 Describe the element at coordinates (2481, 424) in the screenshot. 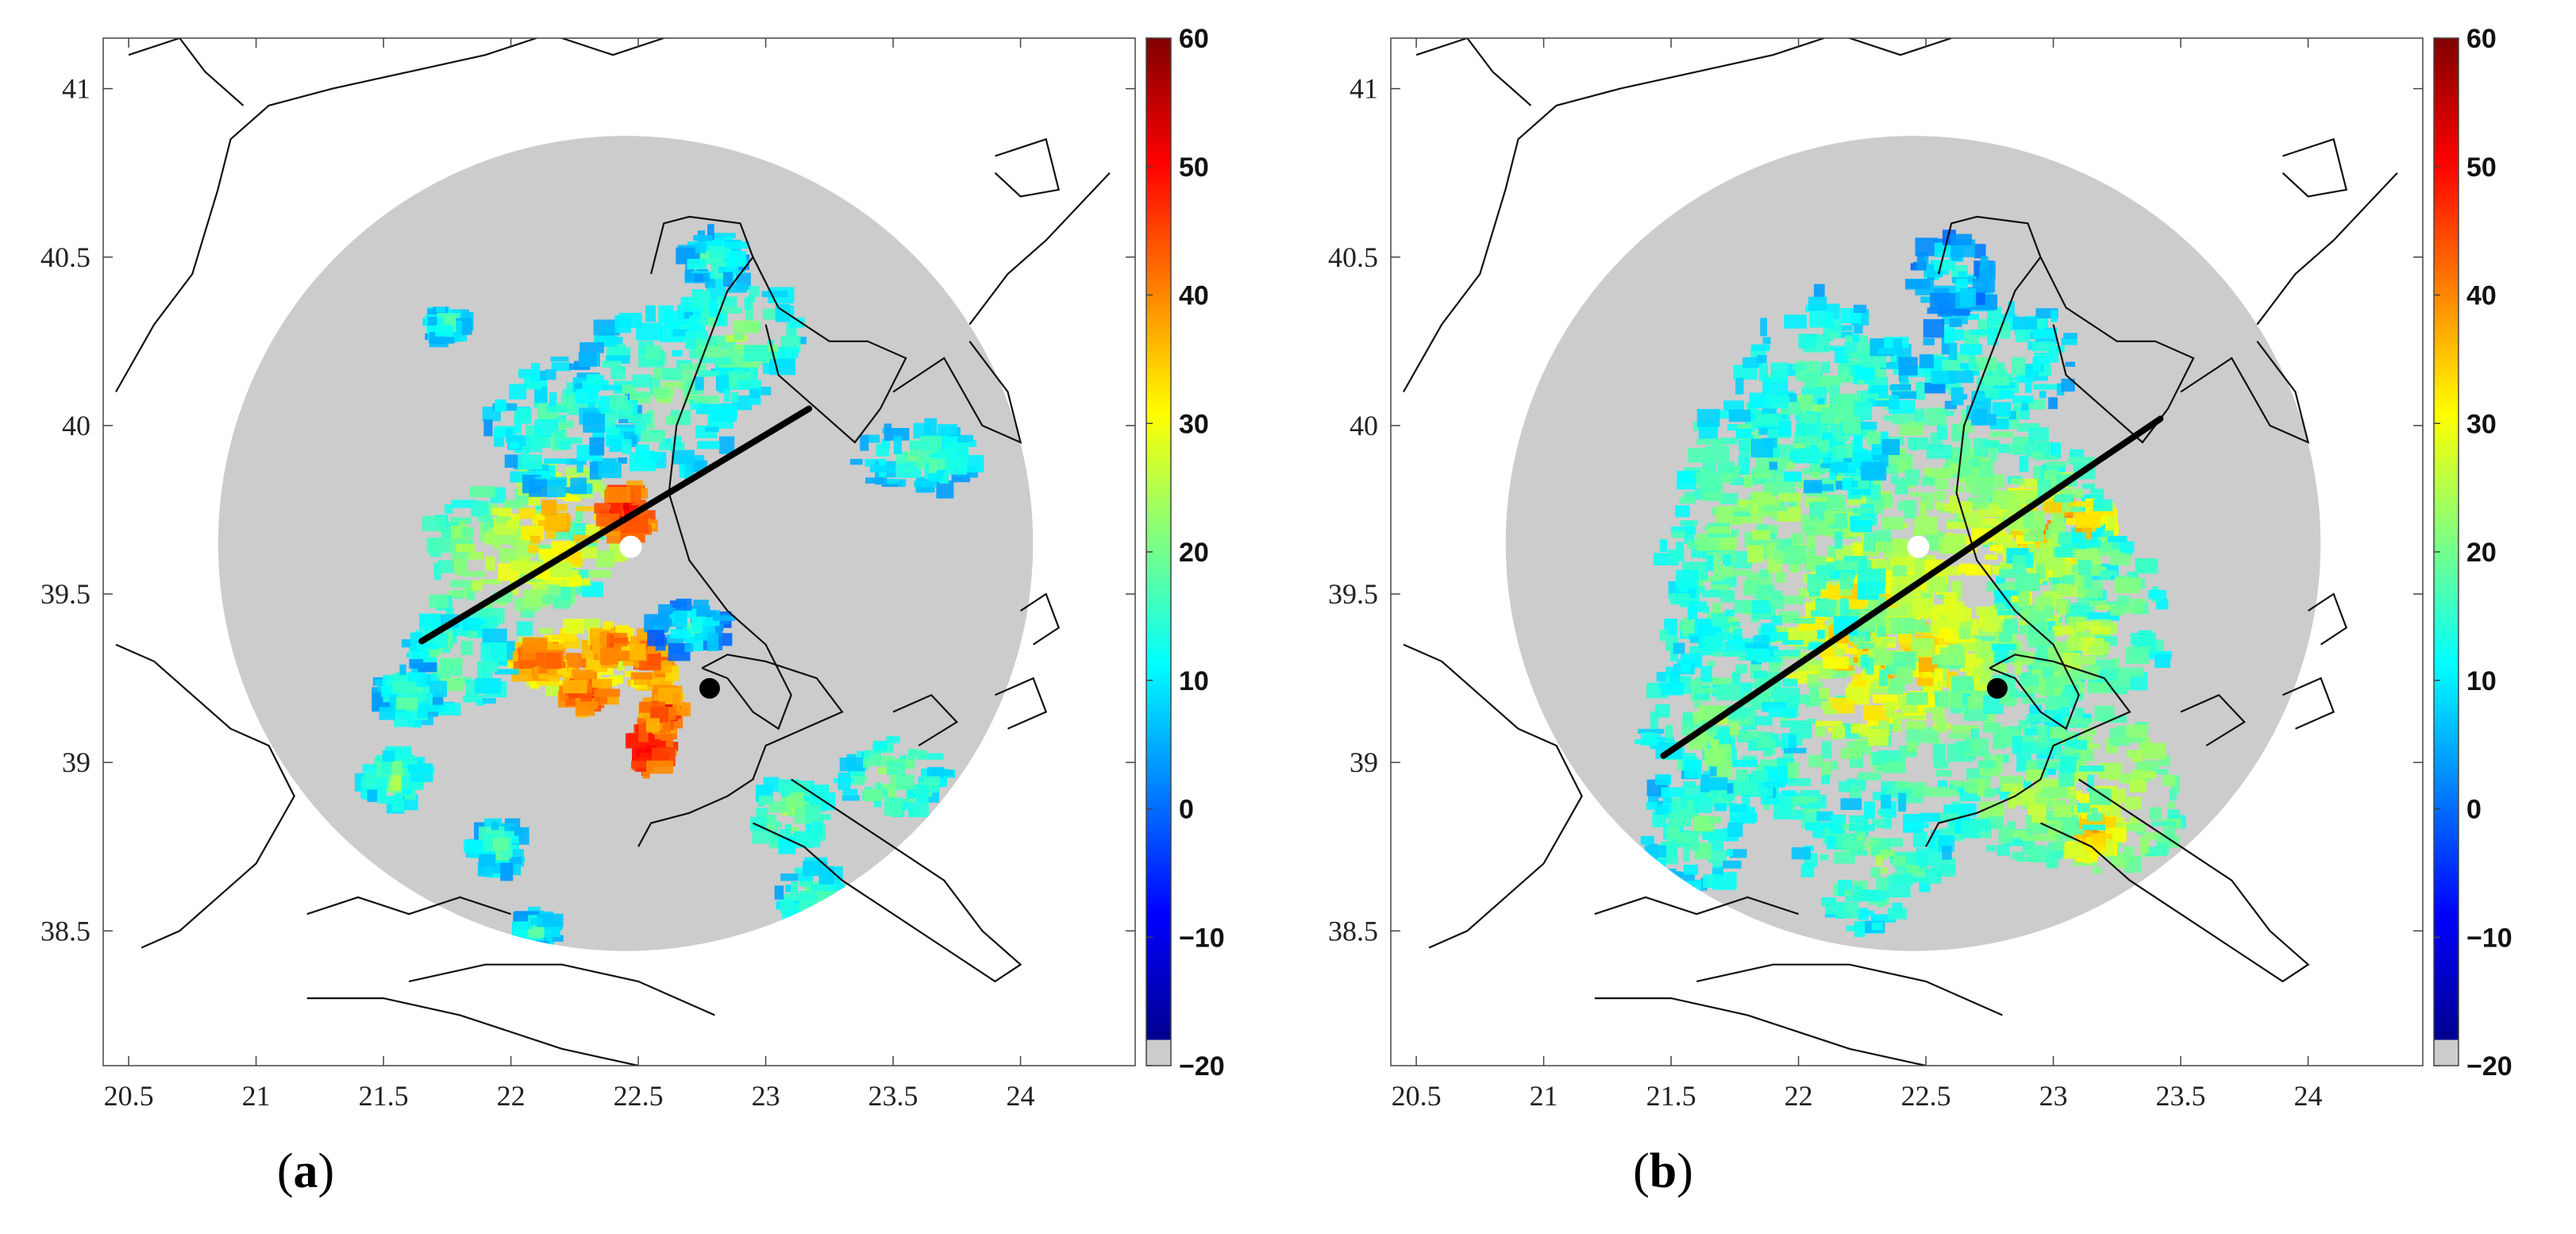

I see `colorbar-tick-label: 30` at that location.